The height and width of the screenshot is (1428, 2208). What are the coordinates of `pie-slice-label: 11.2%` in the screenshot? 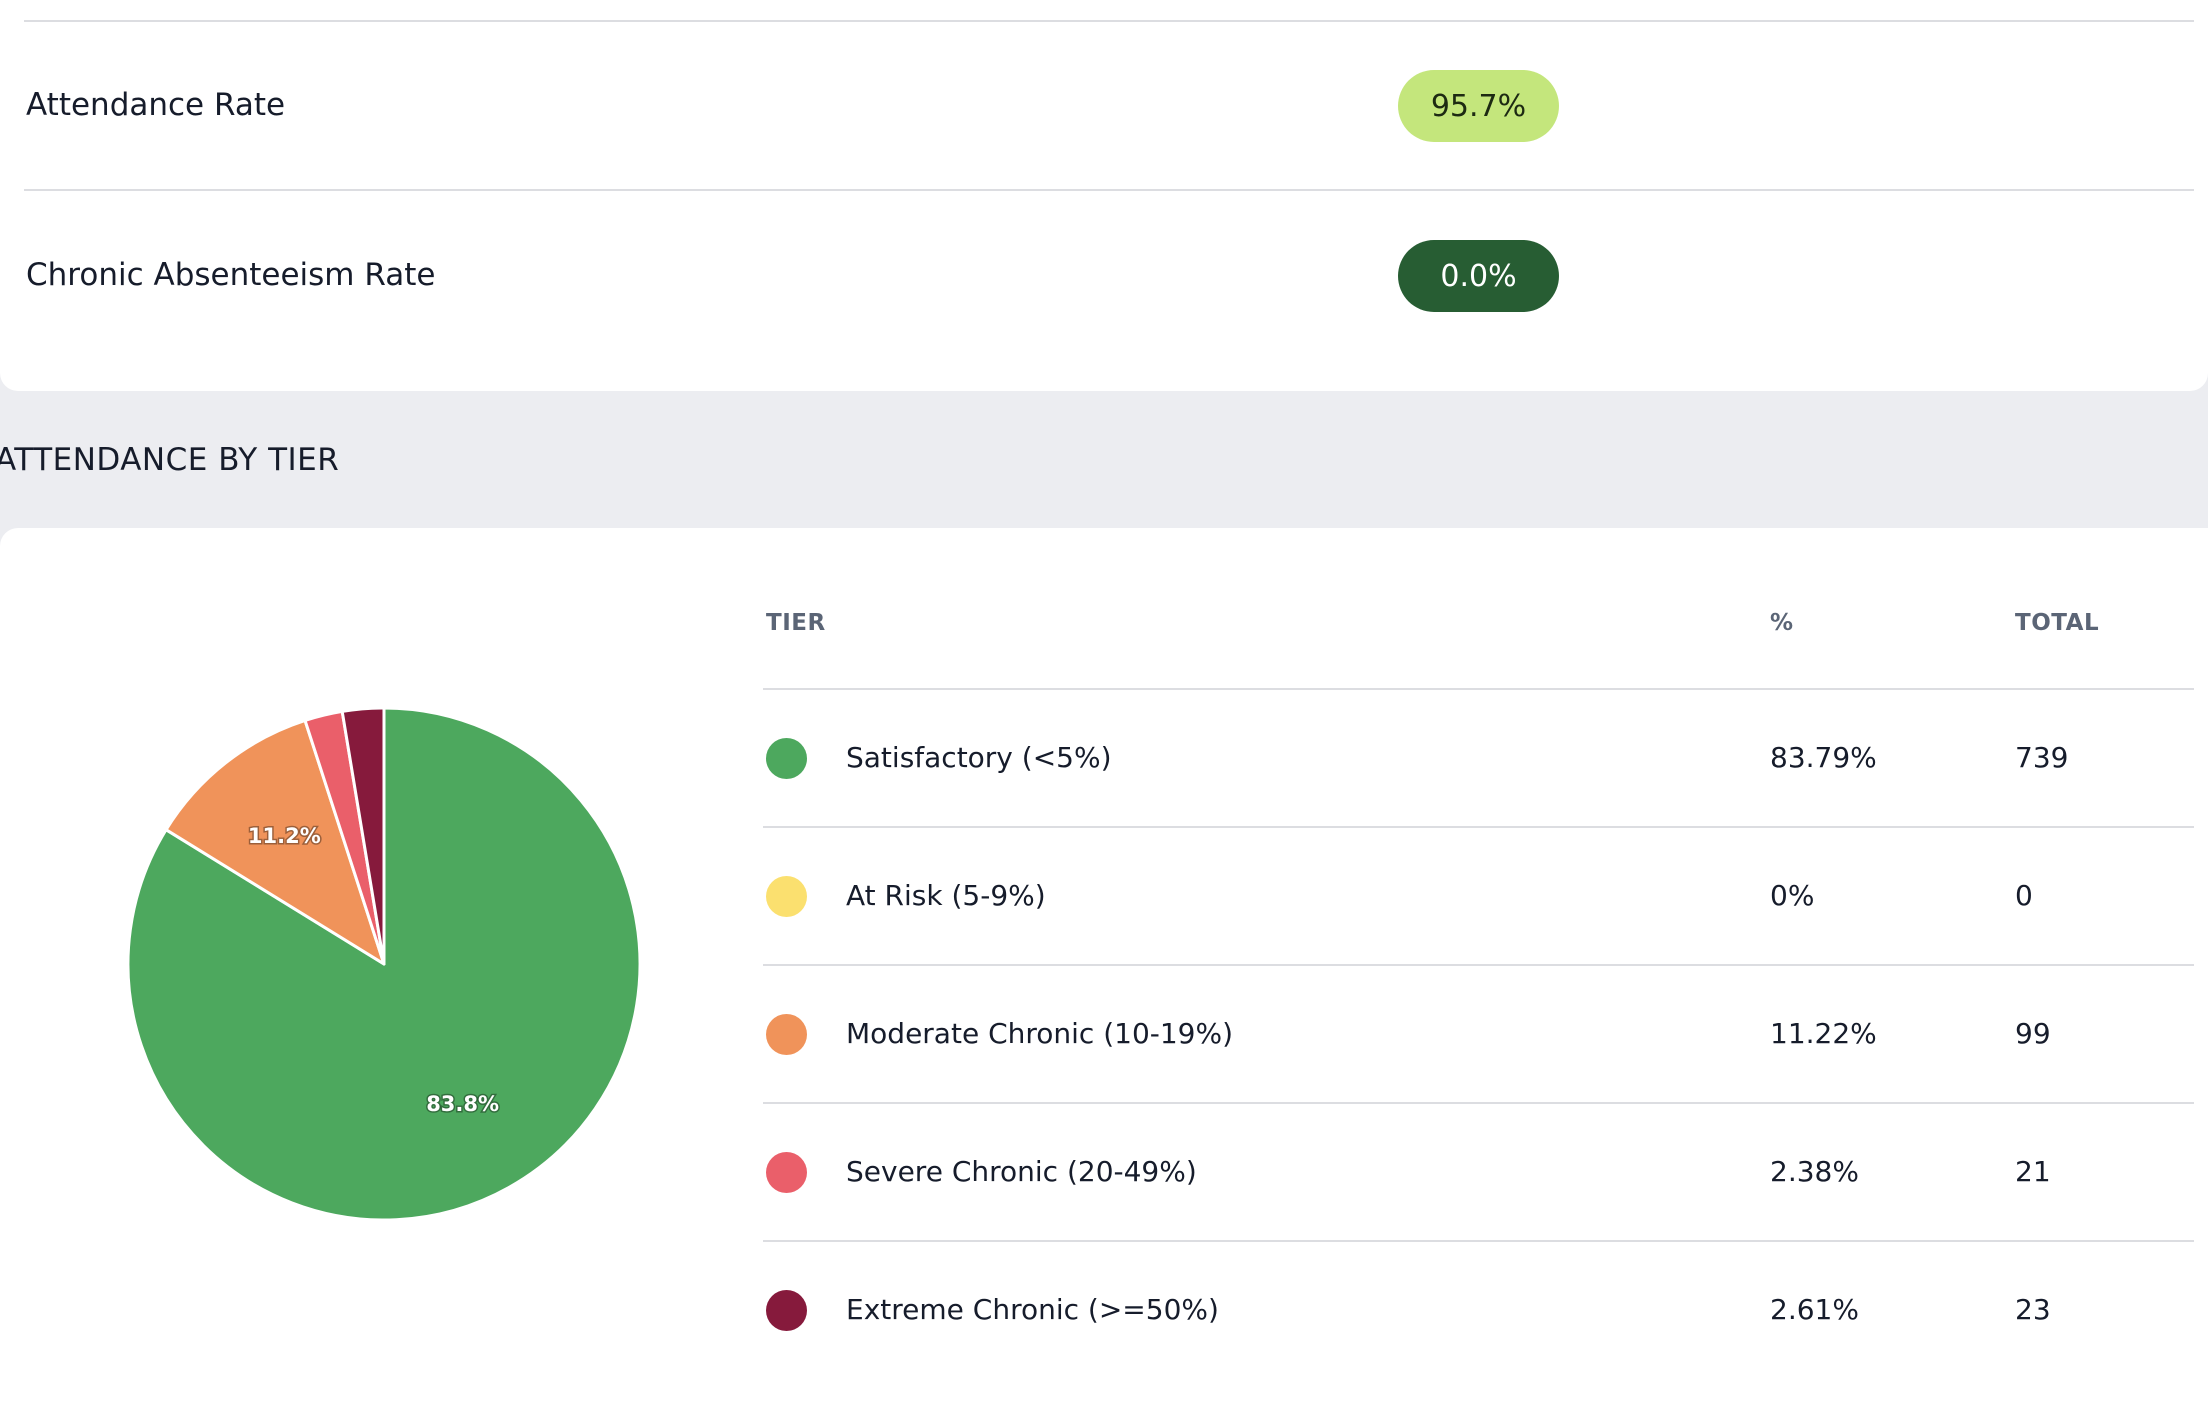 It's located at (284, 836).